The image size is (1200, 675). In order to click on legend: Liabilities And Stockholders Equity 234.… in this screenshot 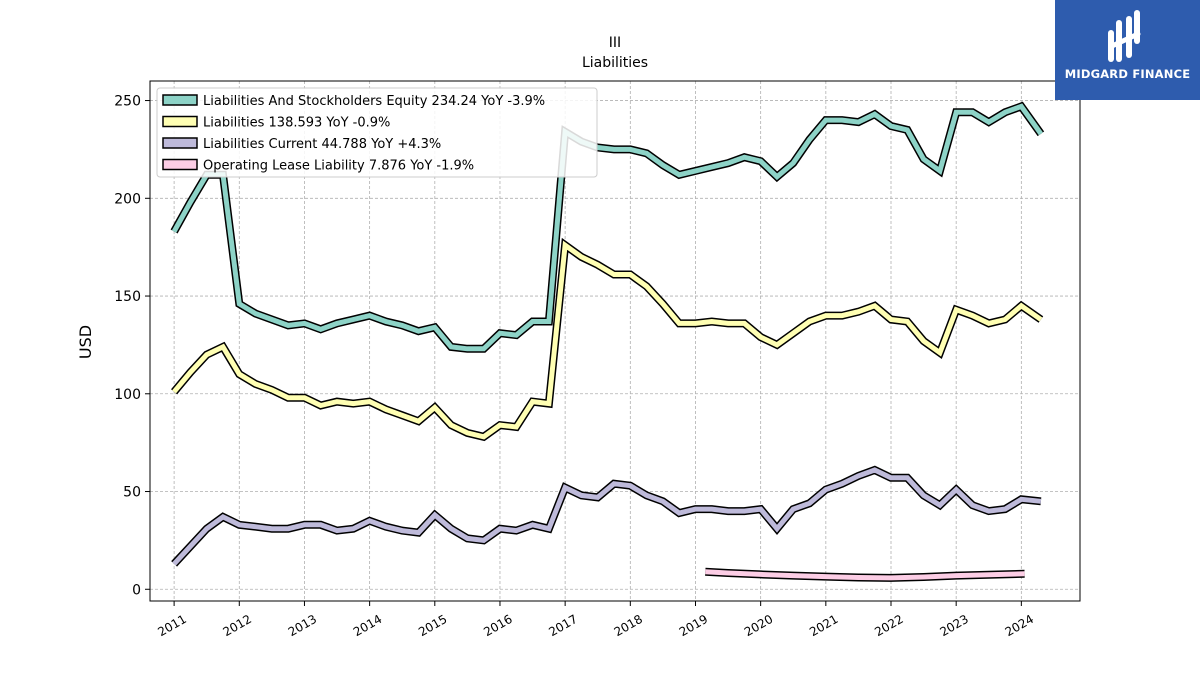, I will do `click(377, 132)`.